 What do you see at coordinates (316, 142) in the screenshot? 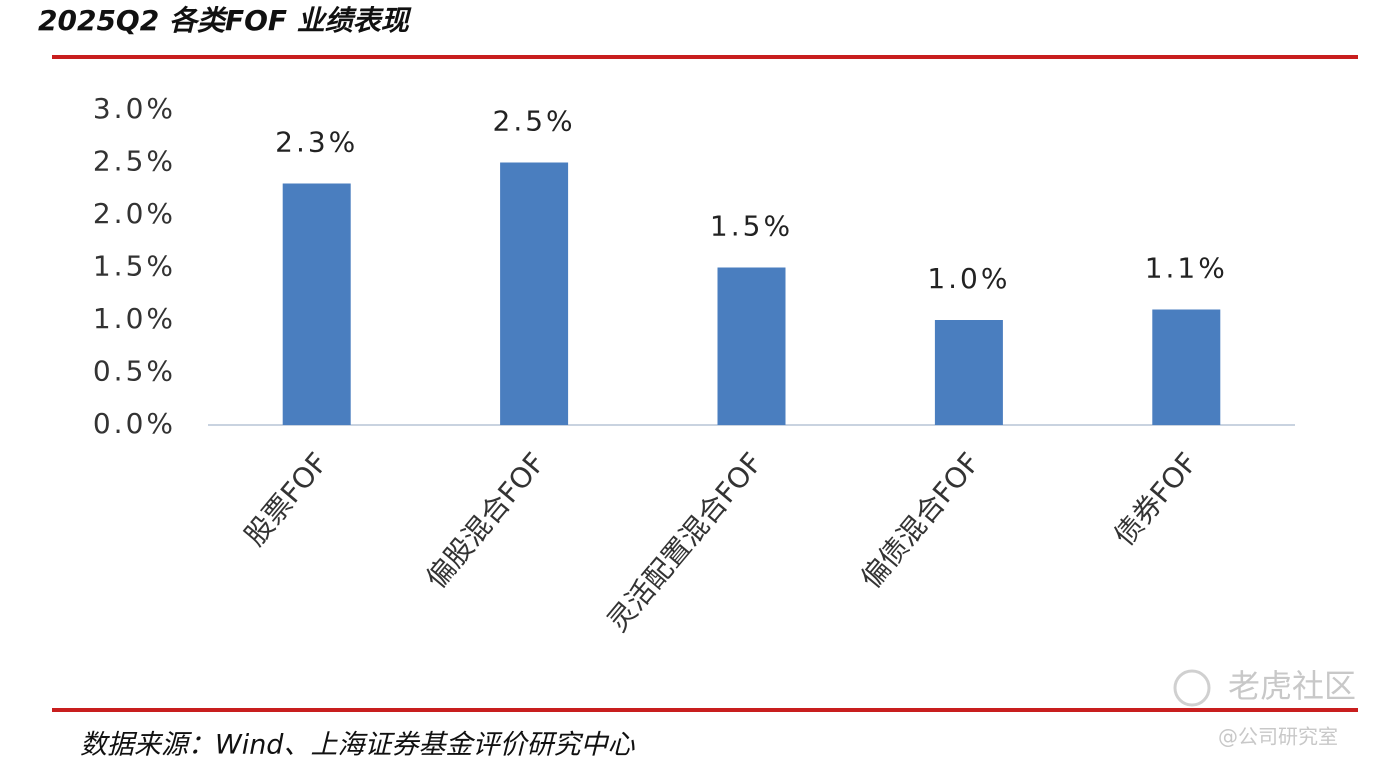
I see `value-label: 2.3%` at bounding box center [316, 142].